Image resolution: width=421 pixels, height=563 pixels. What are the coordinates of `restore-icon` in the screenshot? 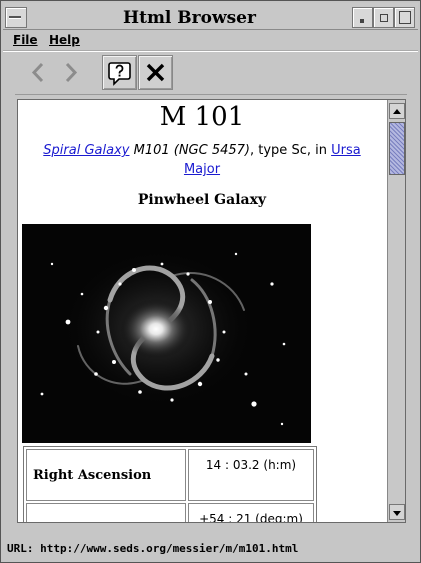 It's located at (405, 17).